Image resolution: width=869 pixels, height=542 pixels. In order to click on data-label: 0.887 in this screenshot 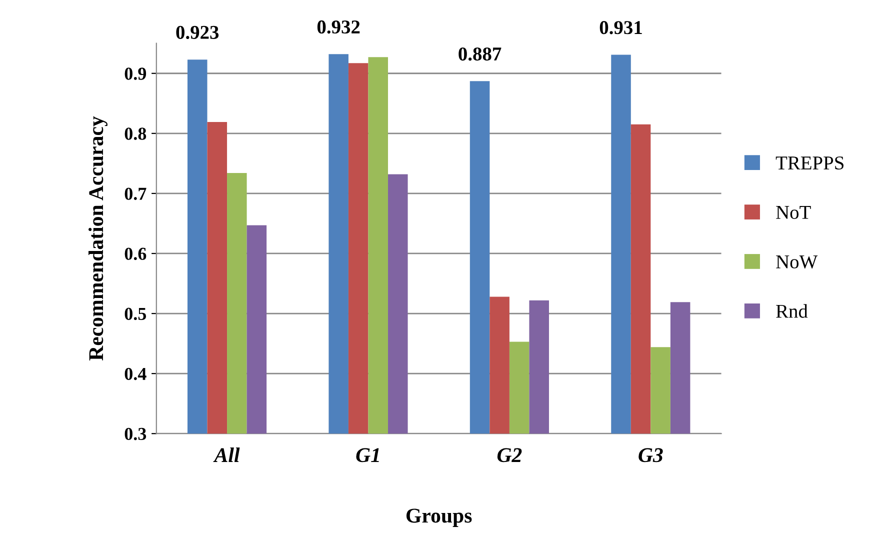, I will do `click(480, 54)`.